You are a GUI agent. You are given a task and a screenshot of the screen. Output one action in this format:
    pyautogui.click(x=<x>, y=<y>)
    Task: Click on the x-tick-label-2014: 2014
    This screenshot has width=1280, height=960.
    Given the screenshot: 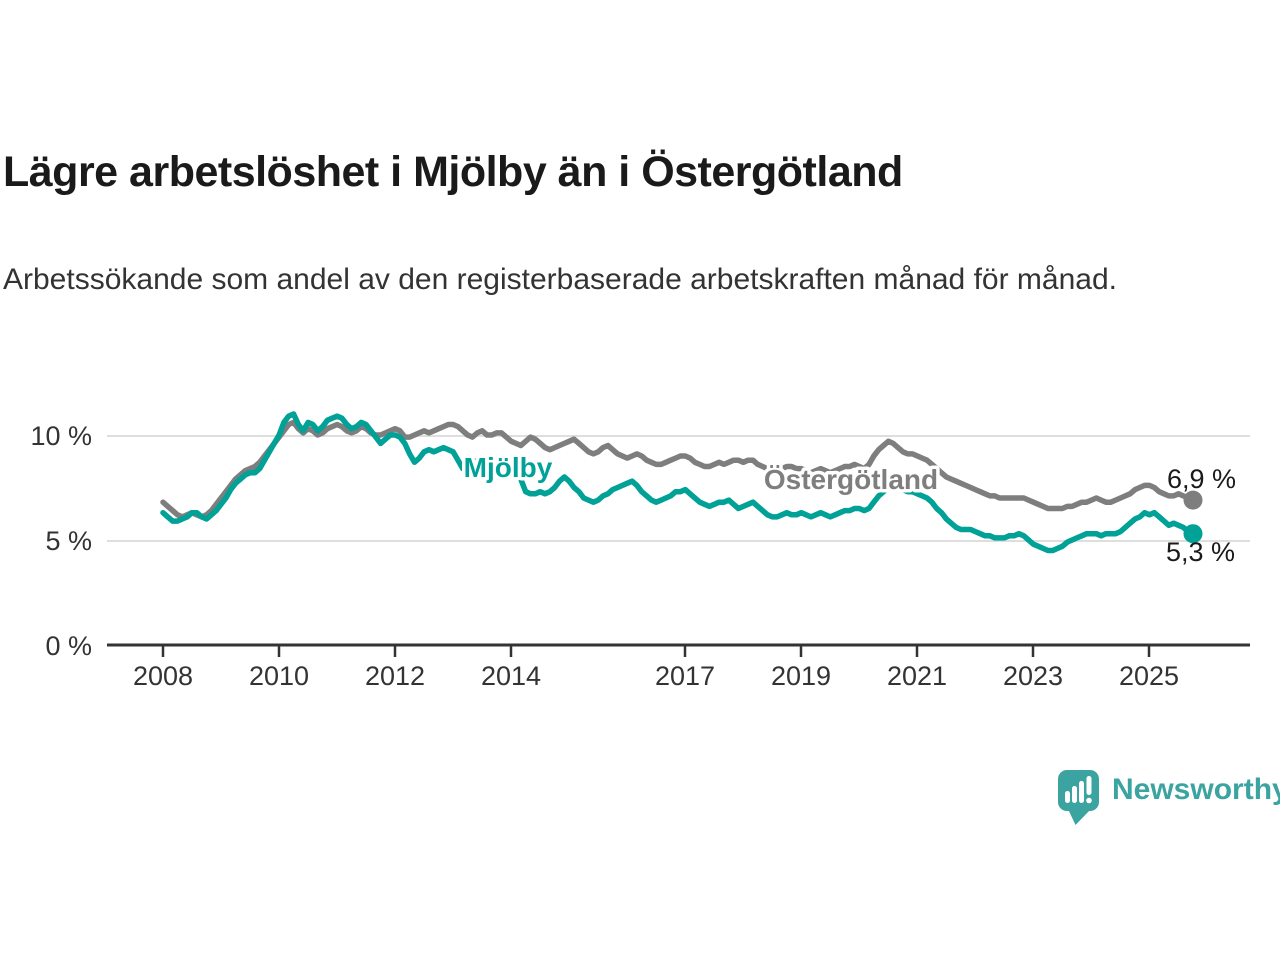 What is the action you would take?
    pyautogui.click(x=511, y=676)
    